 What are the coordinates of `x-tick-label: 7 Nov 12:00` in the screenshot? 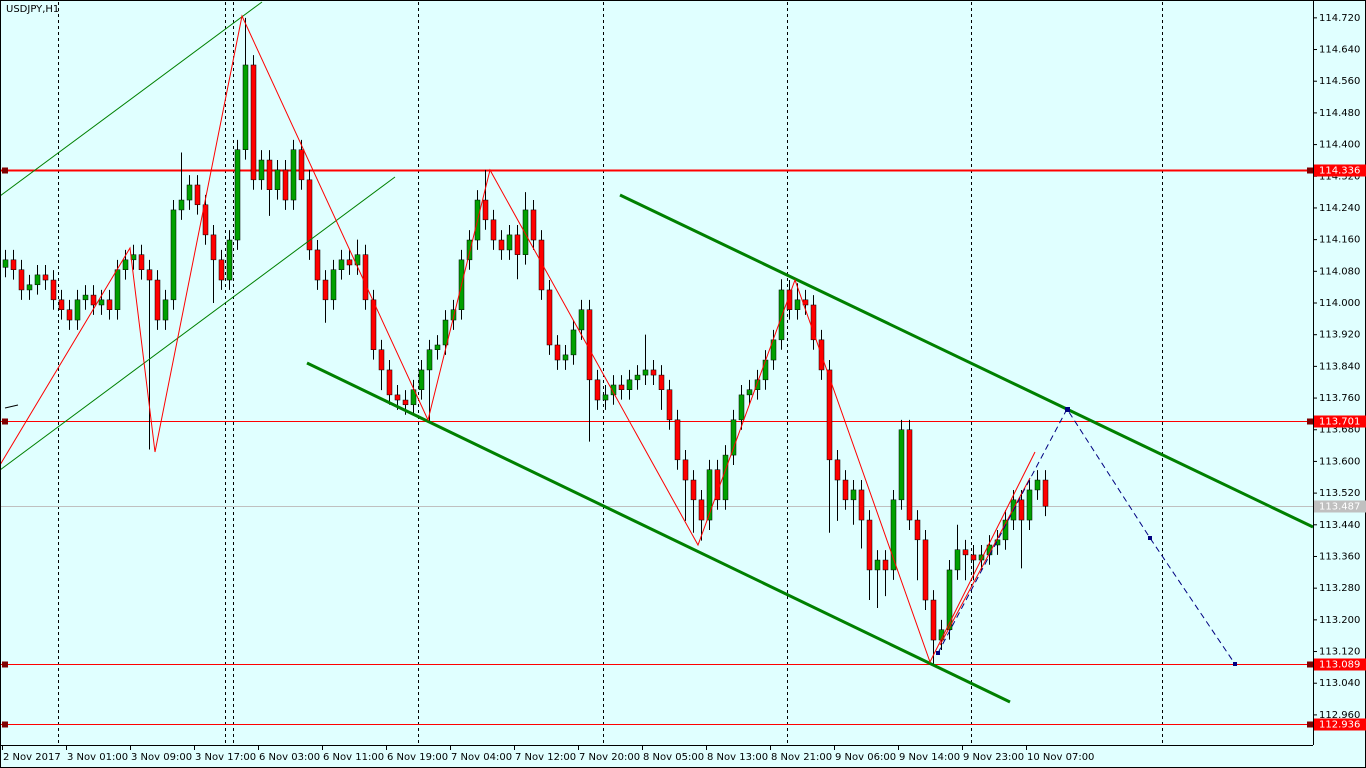 It's located at (545, 757).